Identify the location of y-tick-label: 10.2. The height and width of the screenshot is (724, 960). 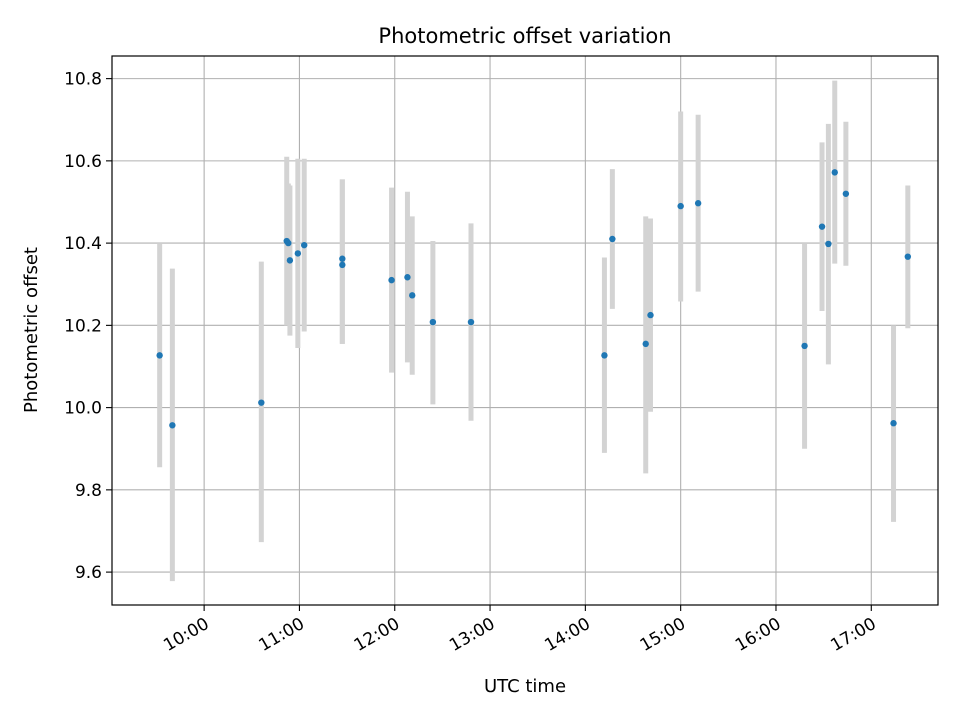
(83, 326).